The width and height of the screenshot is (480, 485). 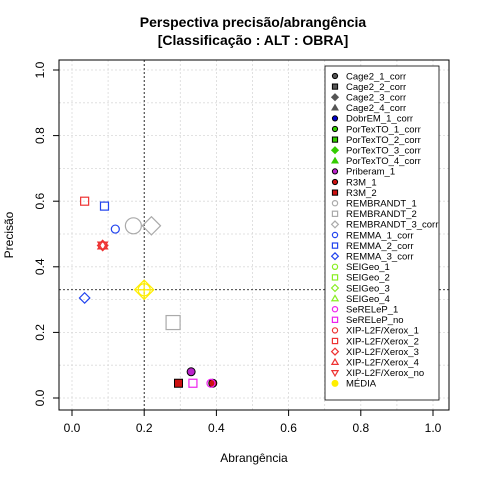 What do you see at coordinates (40, 69) in the screenshot?
I see `y-tick-label: 1.0` at bounding box center [40, 69].